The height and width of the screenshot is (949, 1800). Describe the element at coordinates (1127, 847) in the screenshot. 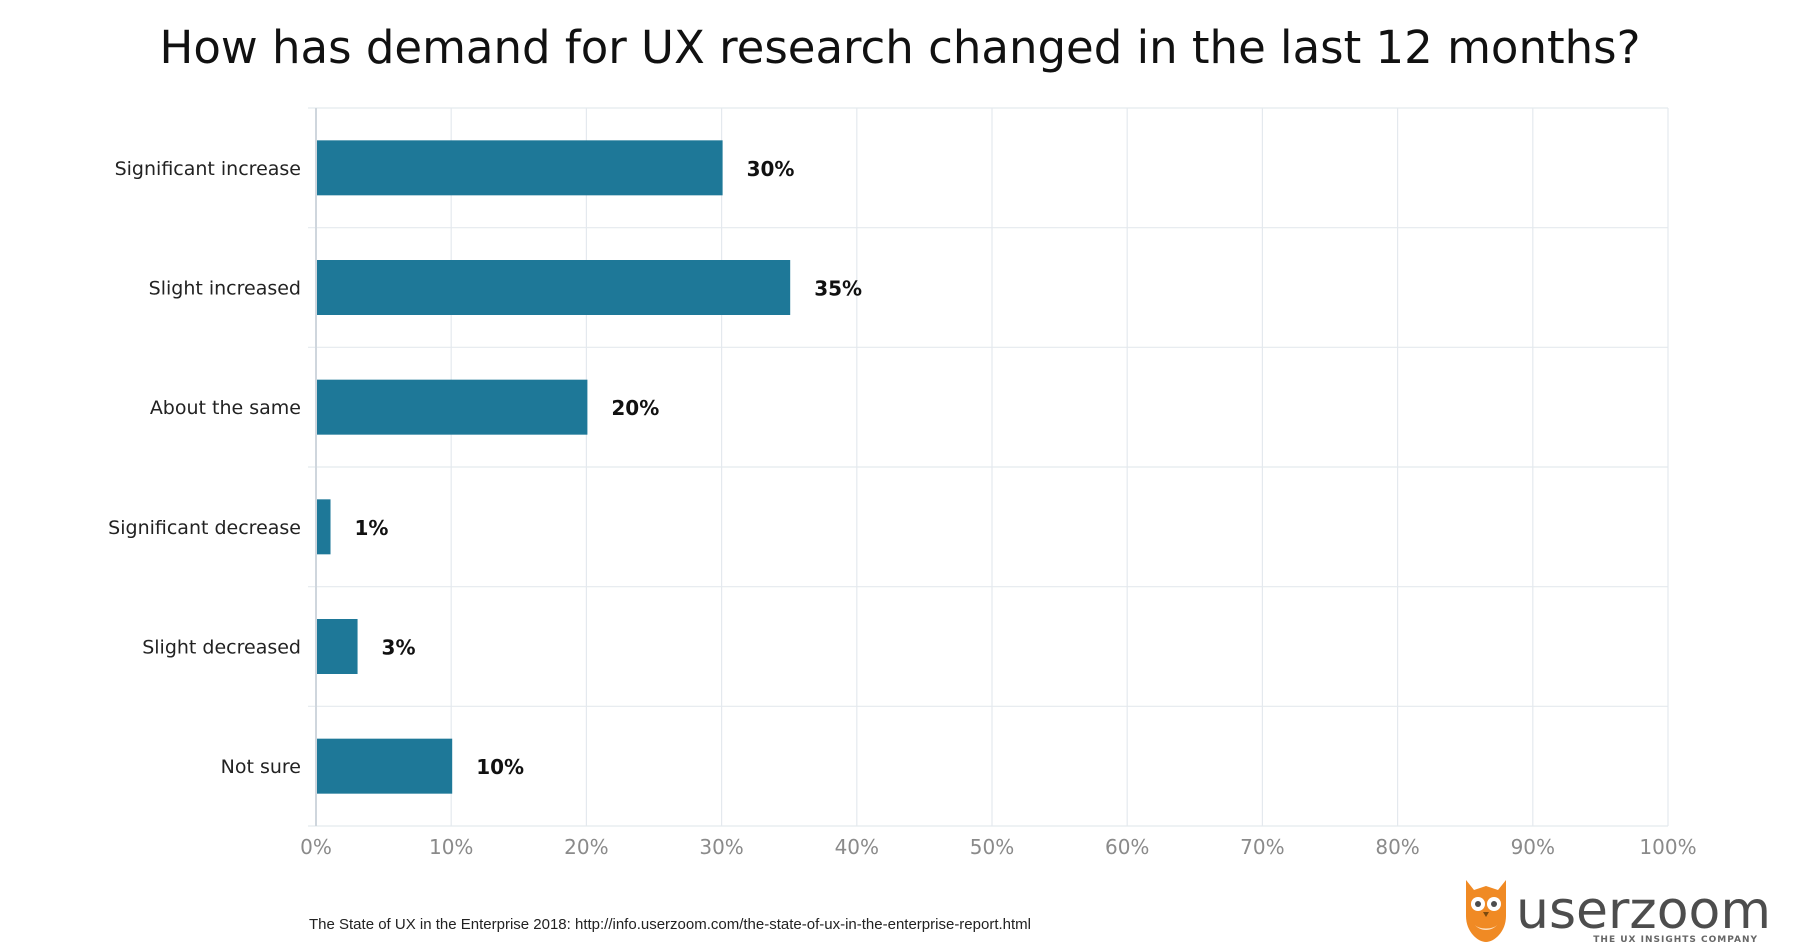

I see `x-tick-label: 60%` at that location.